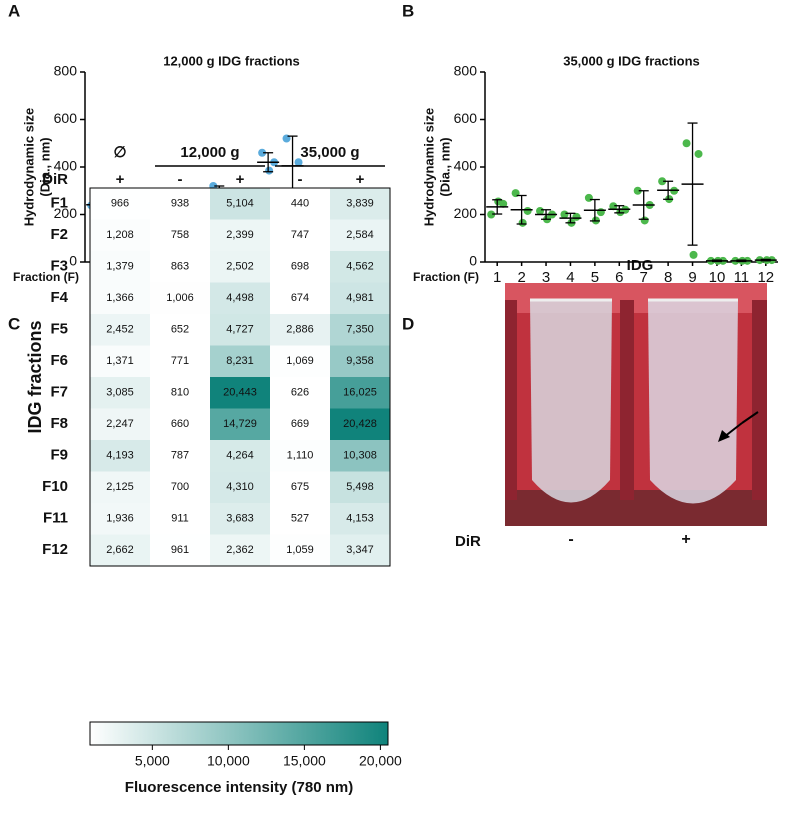 The image size is (800, 831). Describe the element at coordinates (444, 166) in the screenshot. I see `y-axis-label: (Dia., nm)` at that location.